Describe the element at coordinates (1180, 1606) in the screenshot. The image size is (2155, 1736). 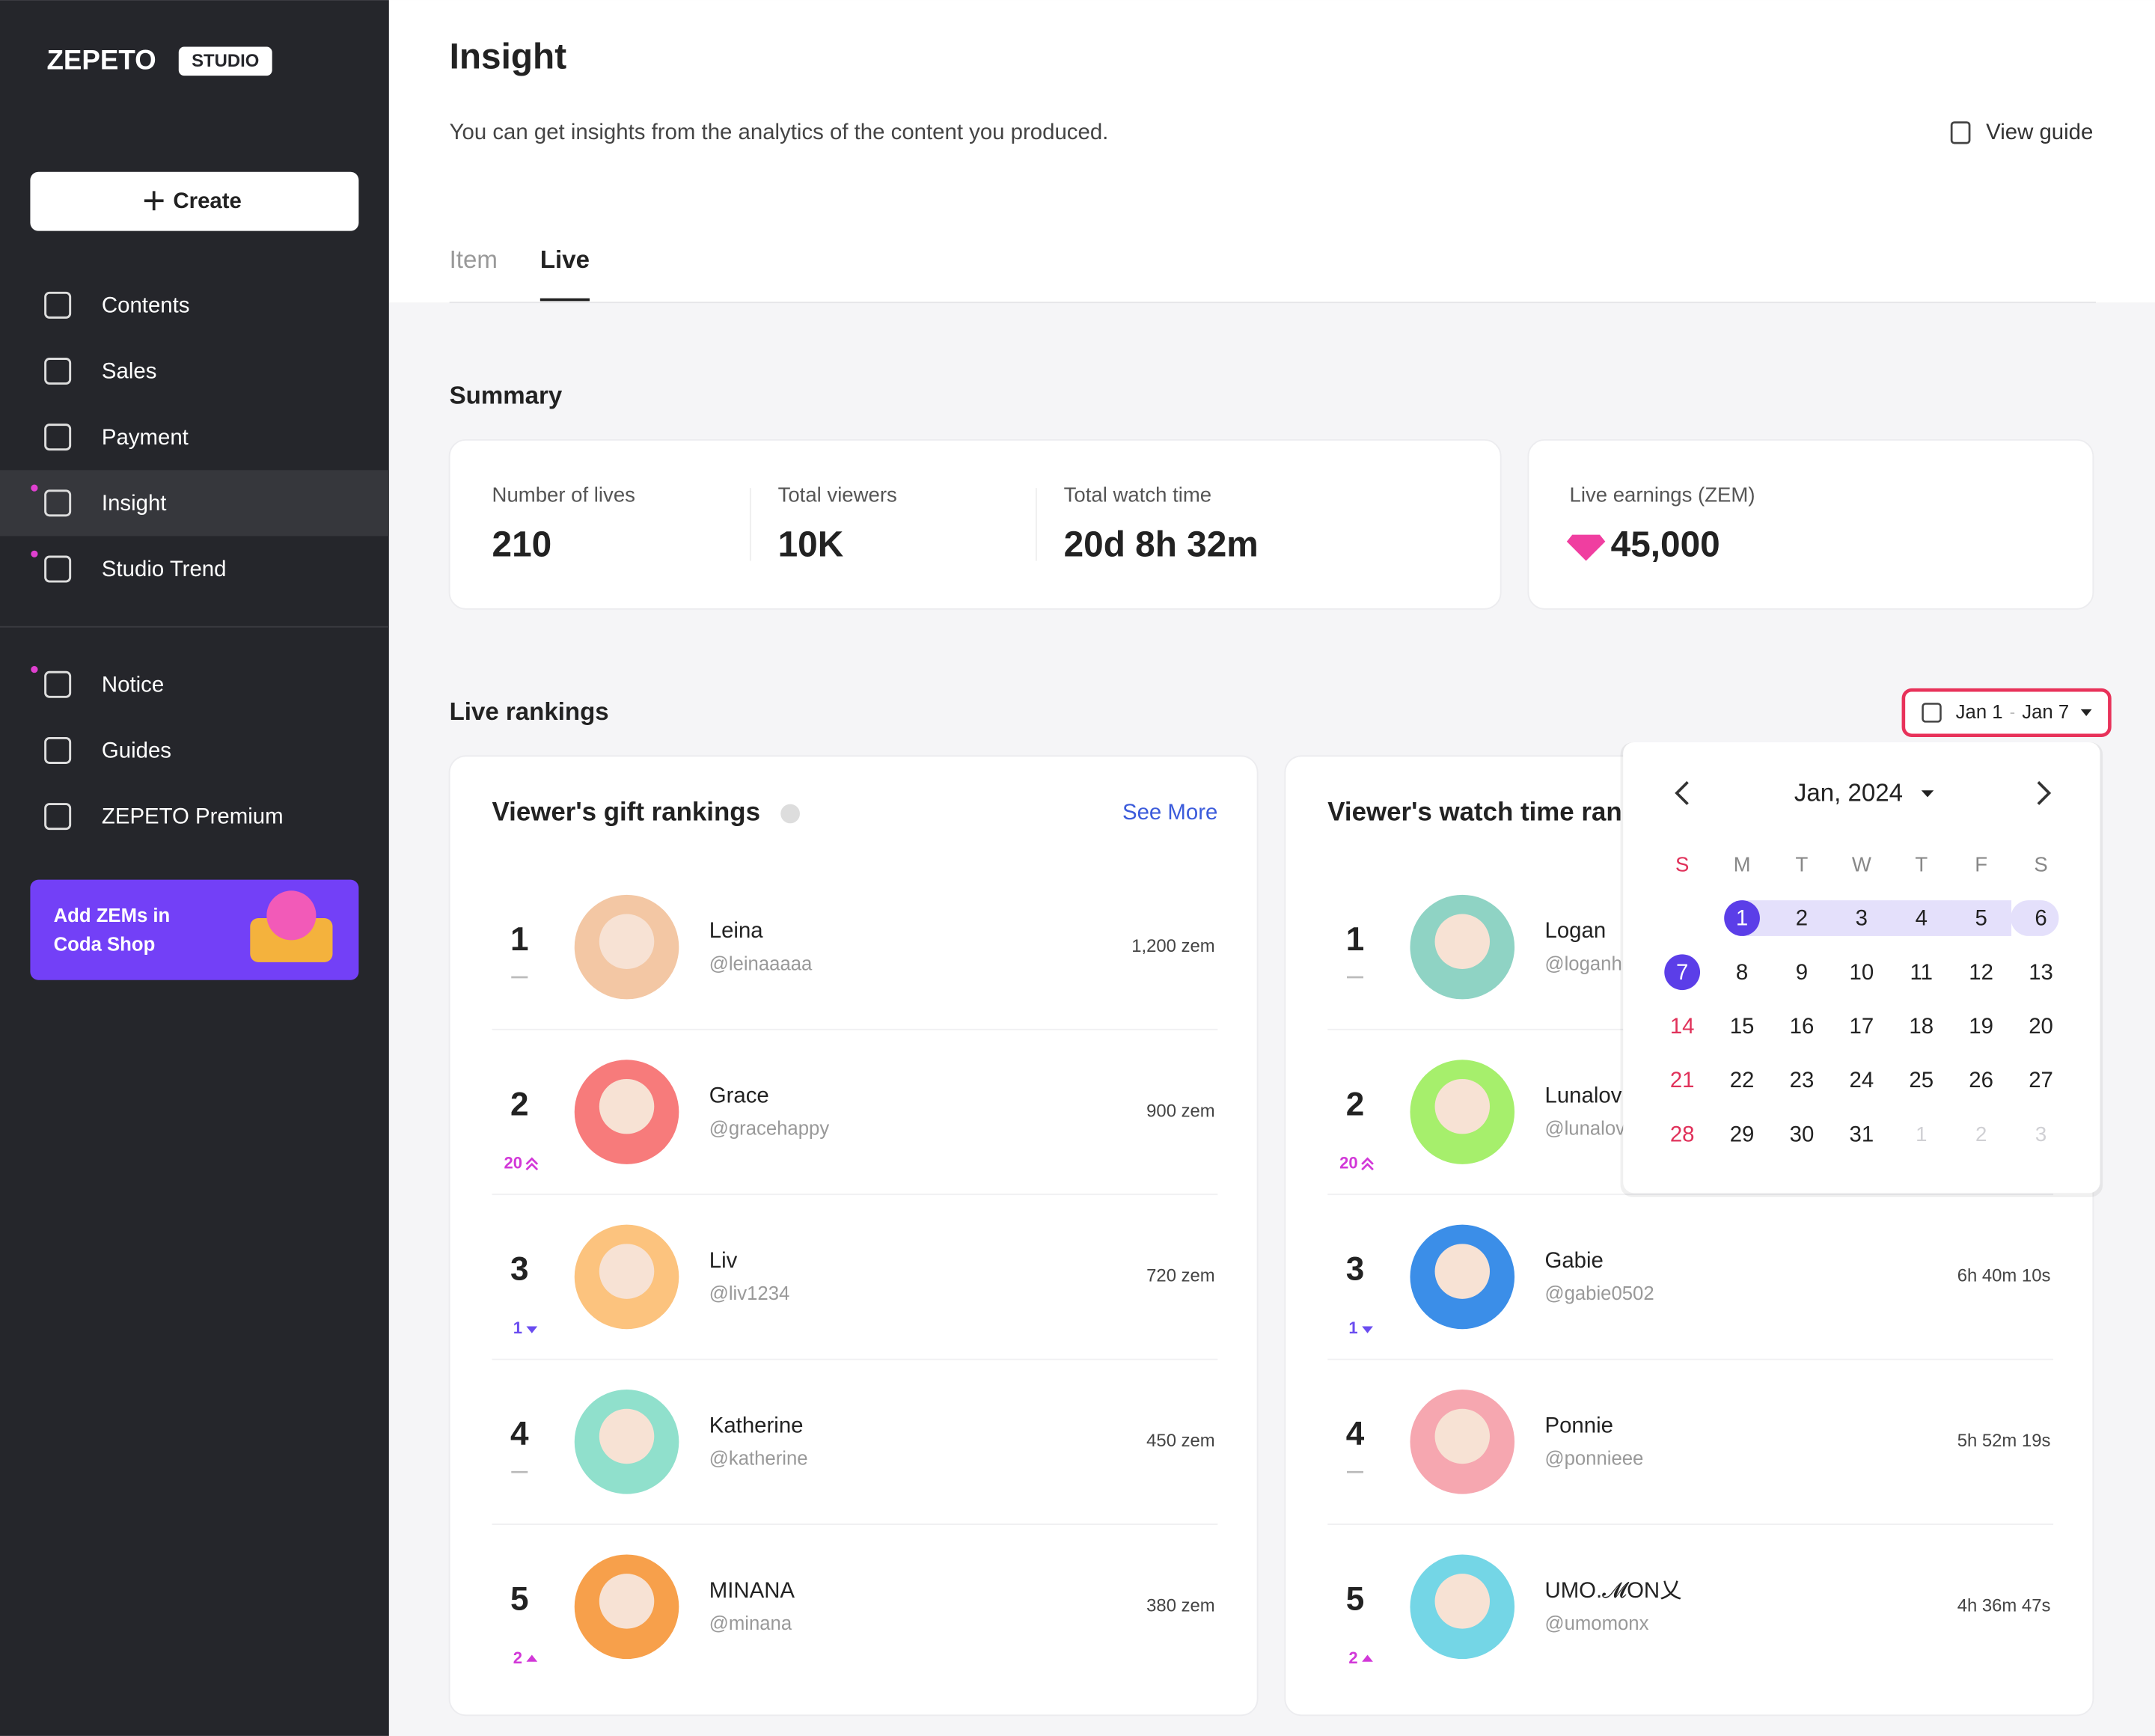
I see `ranking-value: 380 zem` at that location.